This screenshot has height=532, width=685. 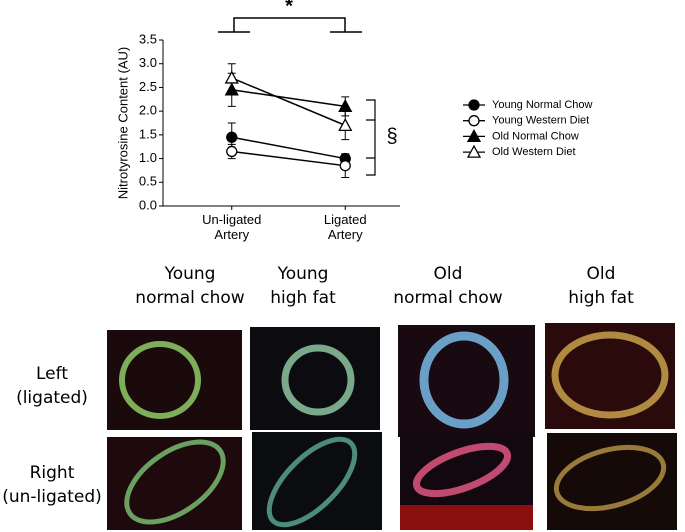 What do you see at coordinates (148, 181) in the screenshot?
I see `y-tick-label: 0.5` at bounding box center [148, 181].